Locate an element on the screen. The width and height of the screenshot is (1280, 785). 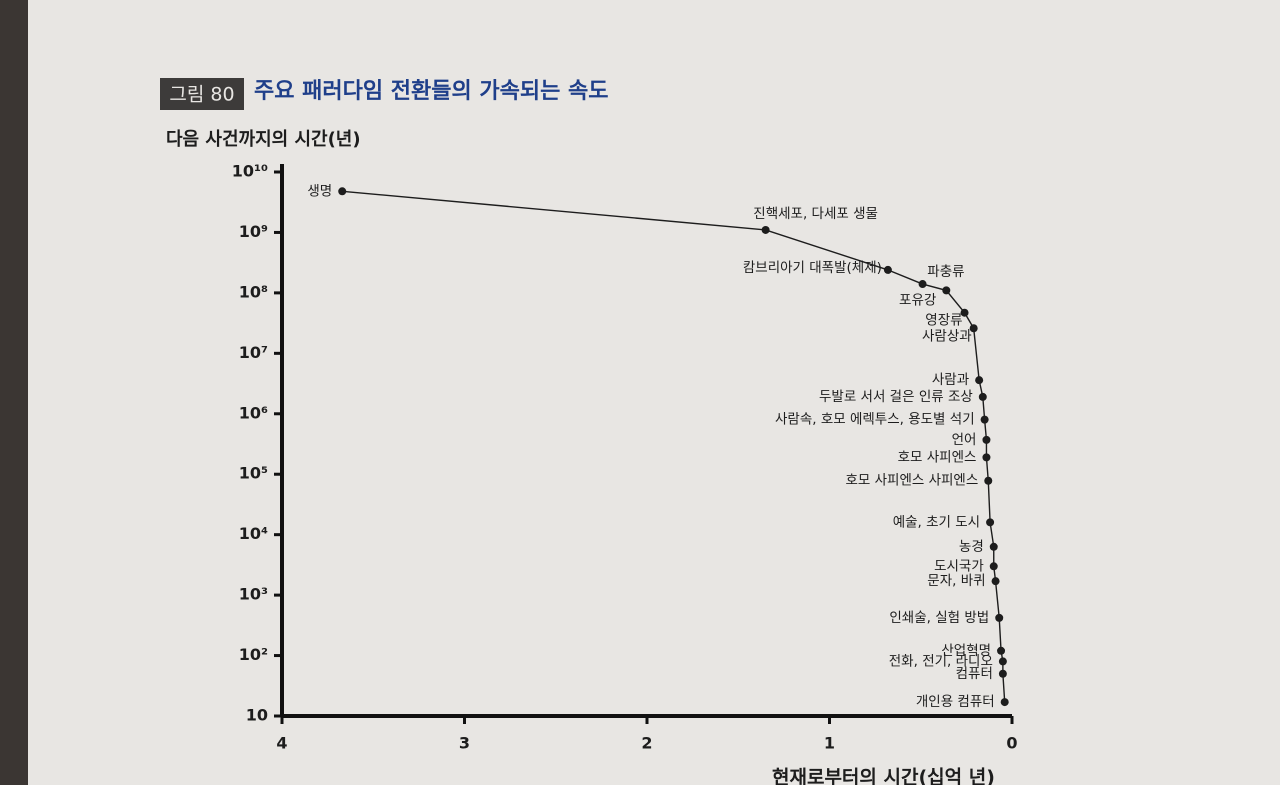
point-label: 진핵세포, 다세포 생물 is located at coordinates (815, 214).